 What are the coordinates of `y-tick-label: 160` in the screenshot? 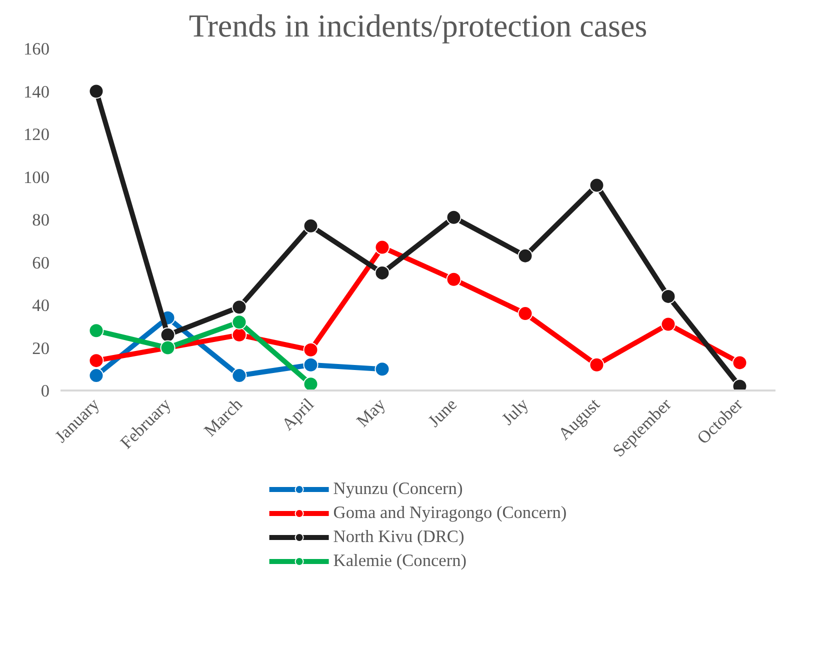 It's located at (37, 49).